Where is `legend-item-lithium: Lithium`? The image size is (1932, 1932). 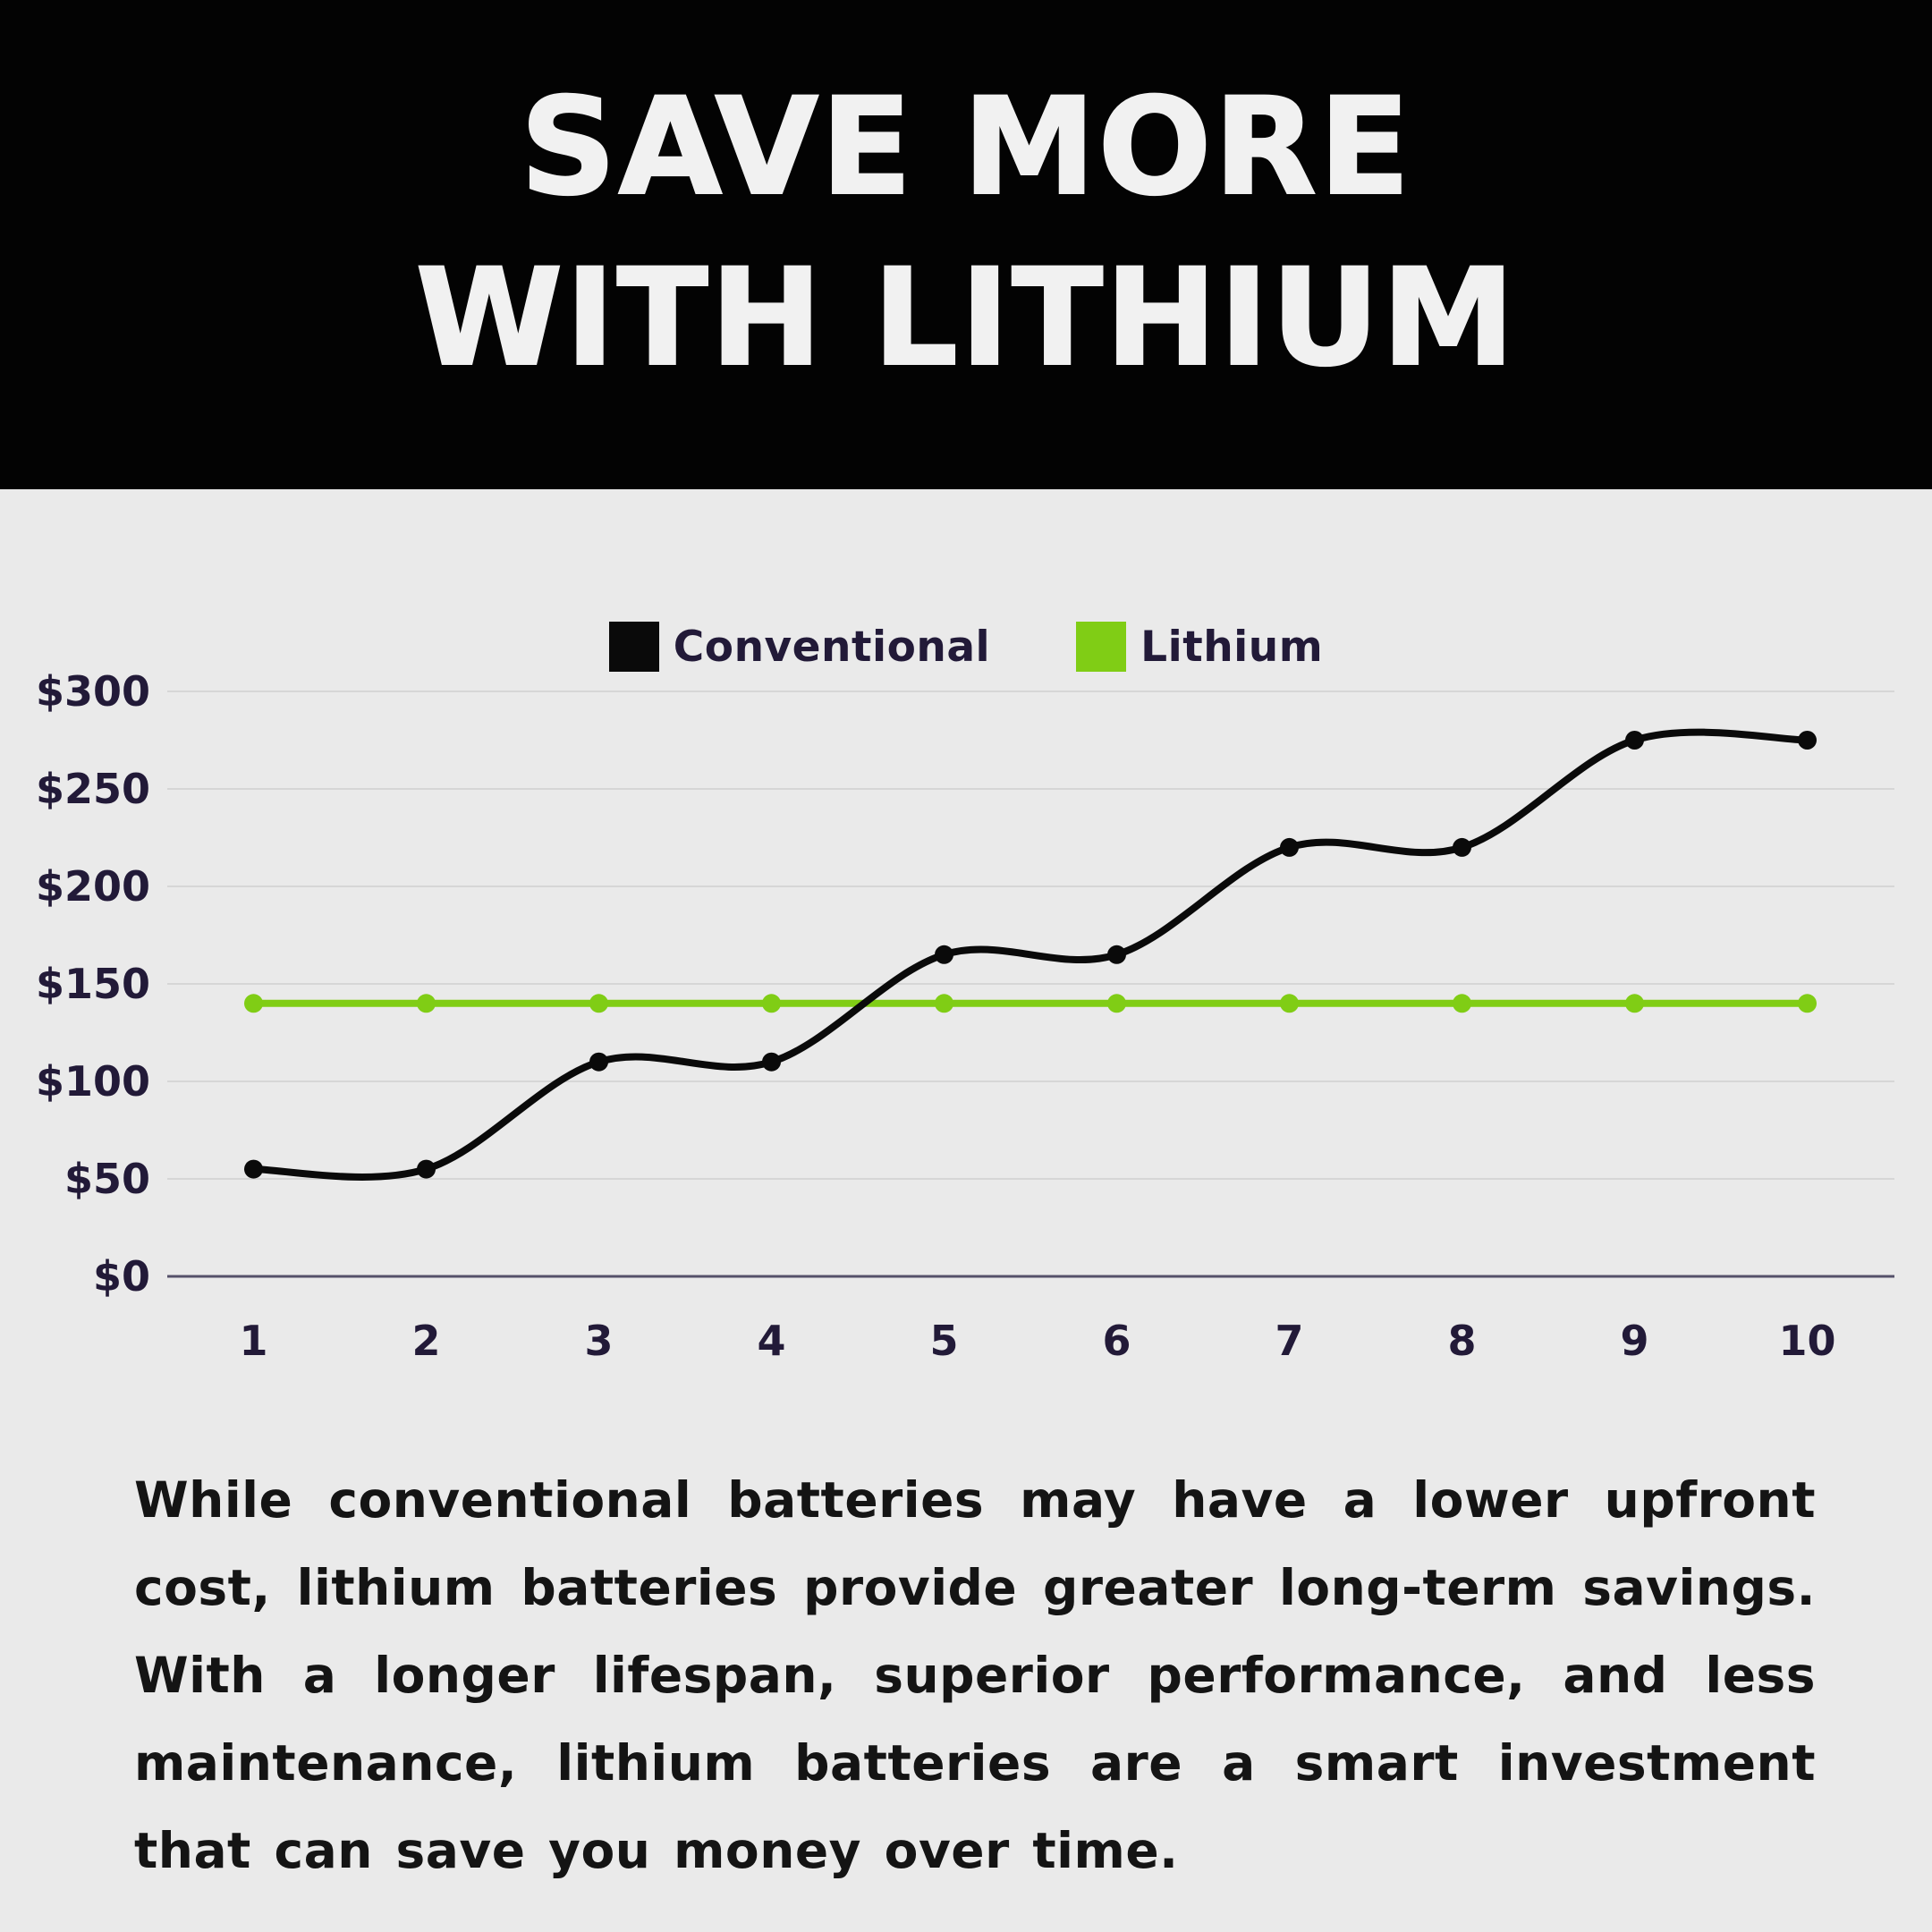
legend-item-lithium: Lithium is located at coordinates (1199, 647).